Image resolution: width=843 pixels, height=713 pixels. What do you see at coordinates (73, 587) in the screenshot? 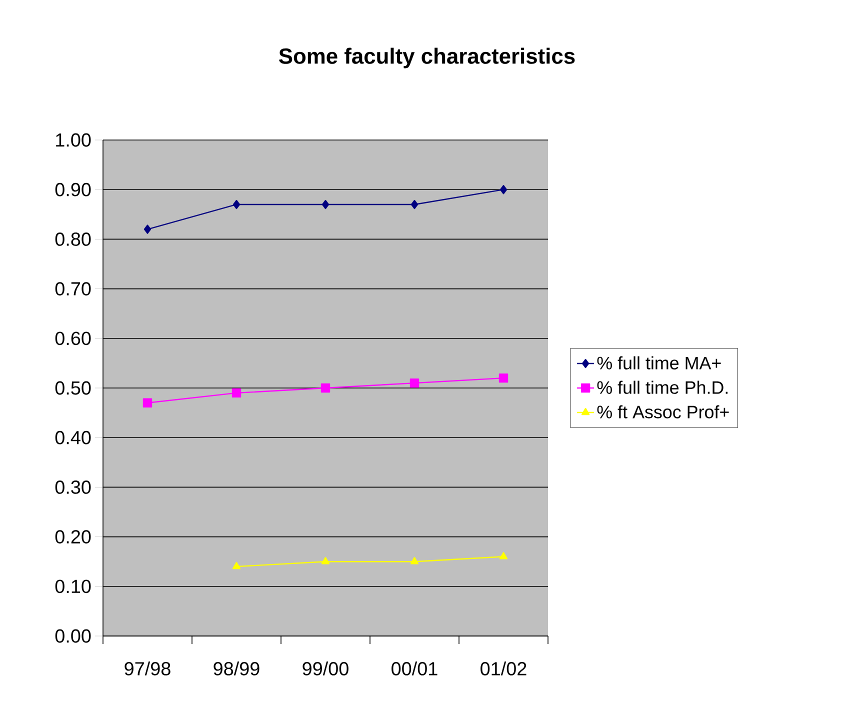
I see `y-tick-label: 0.10` at bounding box center [73, 587].